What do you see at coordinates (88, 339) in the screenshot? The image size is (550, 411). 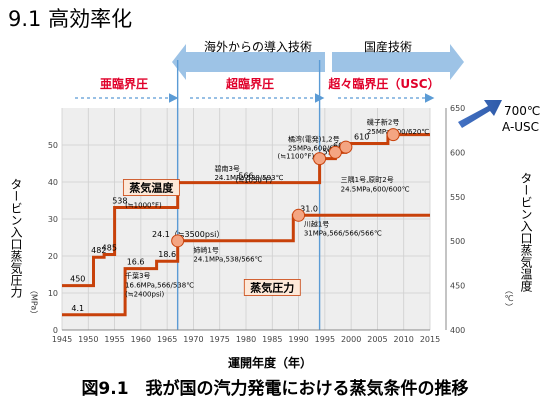 I see `x-tick-label: 1950` at bounding box center [88, 339].